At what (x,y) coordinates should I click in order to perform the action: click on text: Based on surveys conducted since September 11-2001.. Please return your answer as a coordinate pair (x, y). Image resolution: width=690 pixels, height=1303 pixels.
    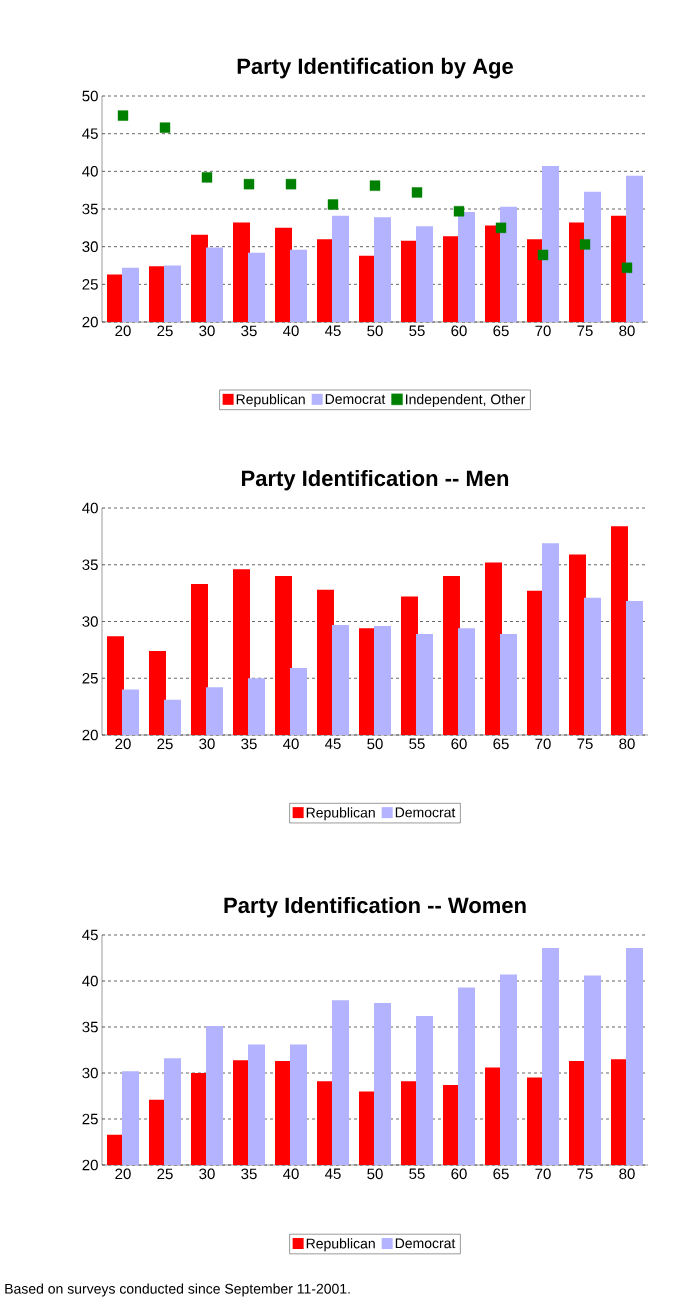
    Looking at the image, I should click on (177, 1290).